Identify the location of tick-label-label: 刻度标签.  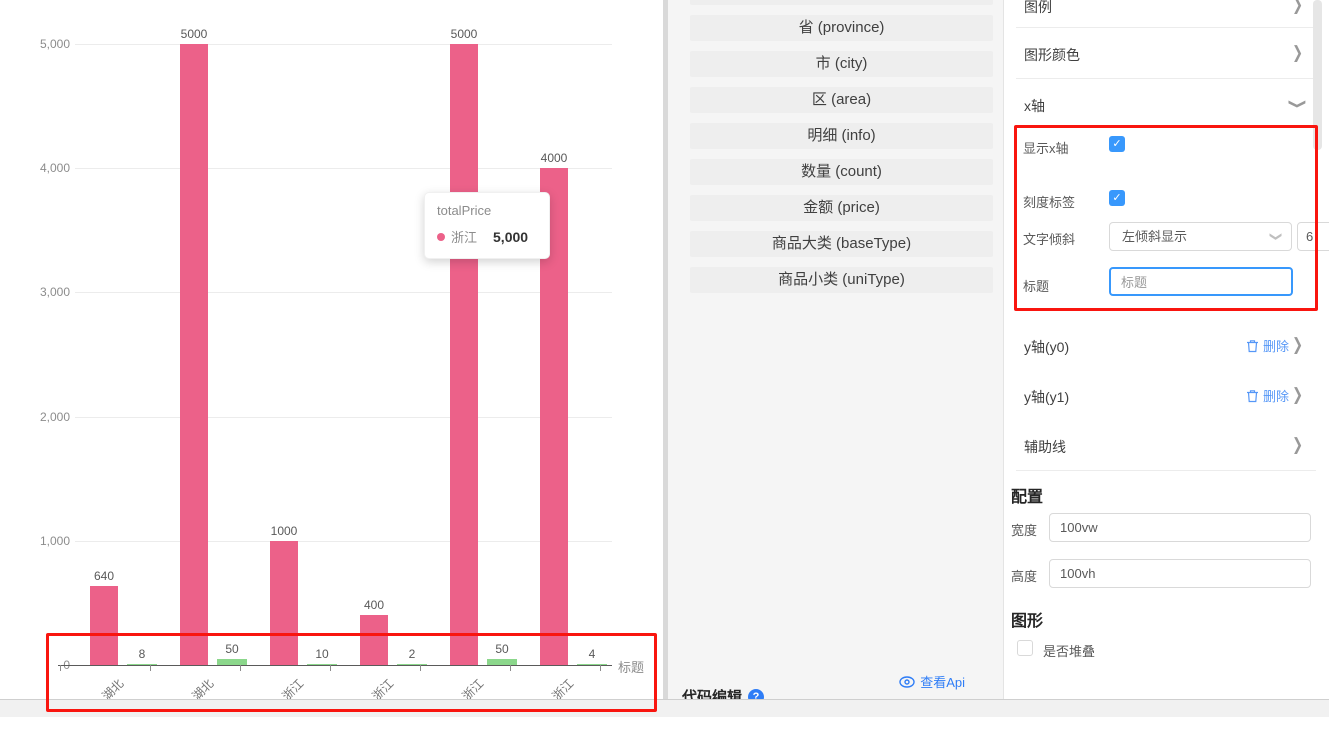
(1049, 202).